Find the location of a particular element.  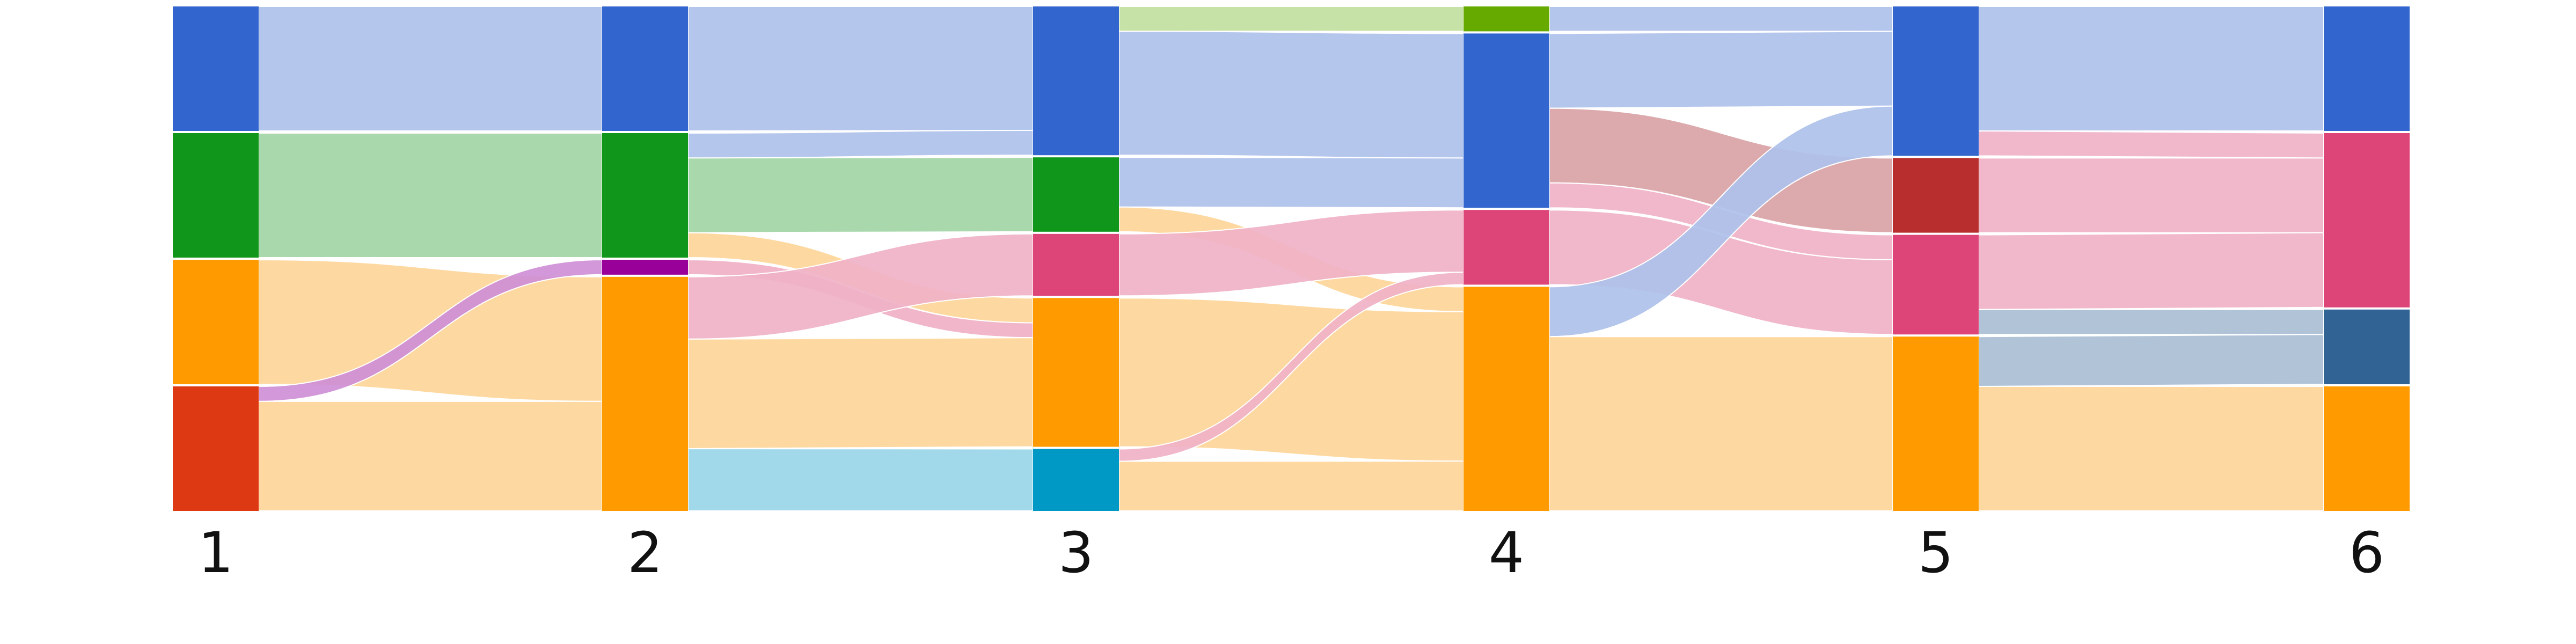

stage-label: 3 is located at coordinates (1076, 553).